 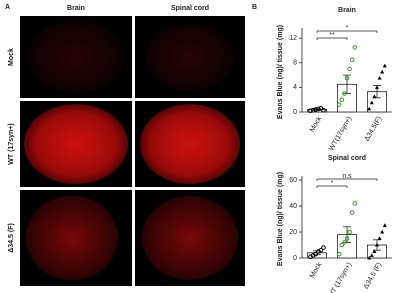 What do you see at coordinates (347, 10) in the screenshot?
I see `chart-title: Brain` at bounding box center [347, 10].